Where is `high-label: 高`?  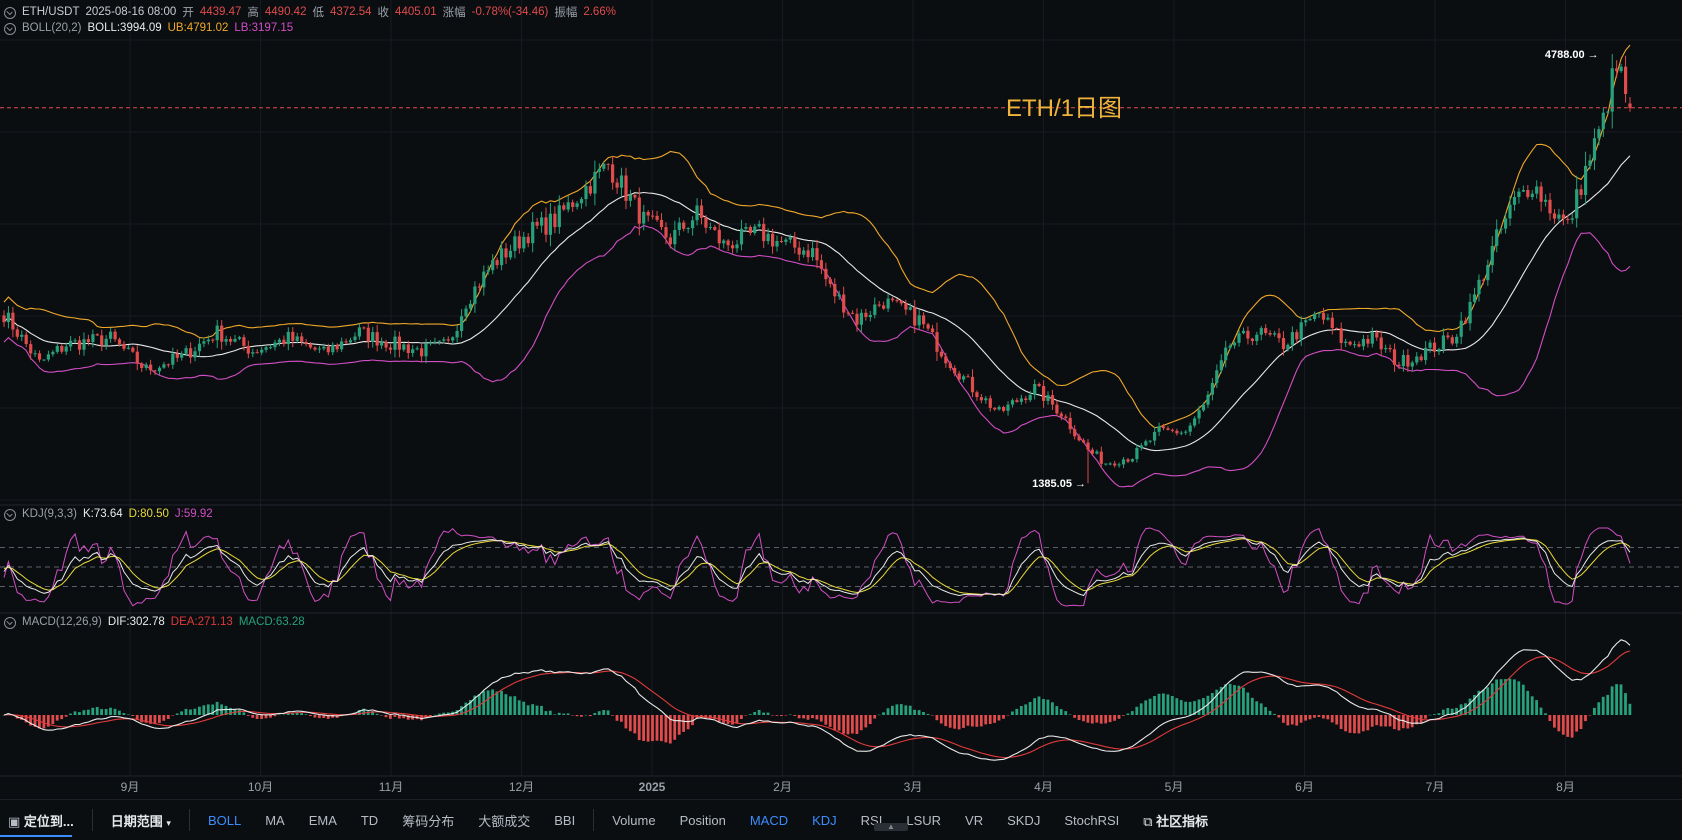
high-label: 高 is located at coordinates (253, 13).